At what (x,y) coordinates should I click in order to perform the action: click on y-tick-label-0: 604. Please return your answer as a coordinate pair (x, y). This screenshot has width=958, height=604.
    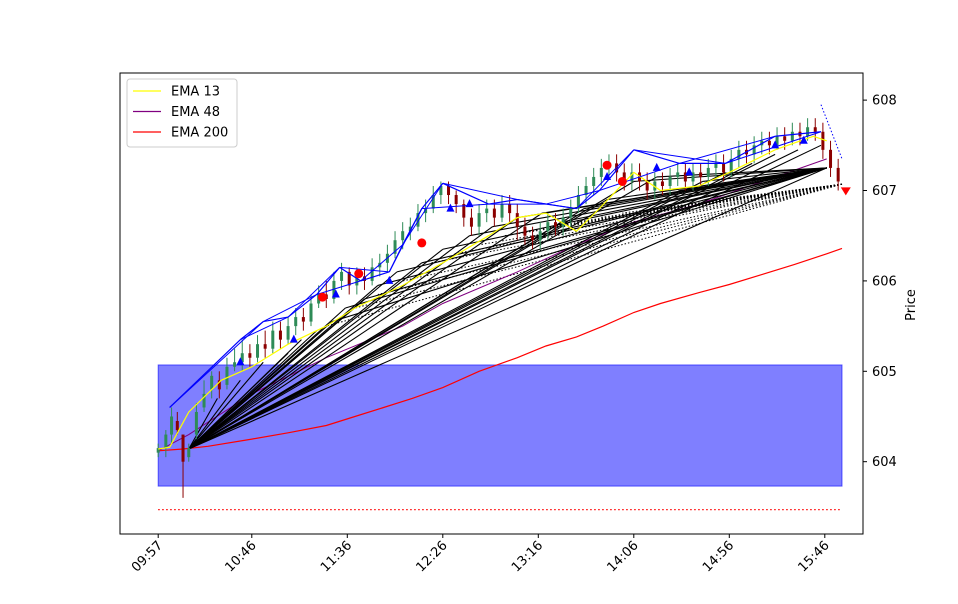
    Looking at the image, I should click on (884, 462).